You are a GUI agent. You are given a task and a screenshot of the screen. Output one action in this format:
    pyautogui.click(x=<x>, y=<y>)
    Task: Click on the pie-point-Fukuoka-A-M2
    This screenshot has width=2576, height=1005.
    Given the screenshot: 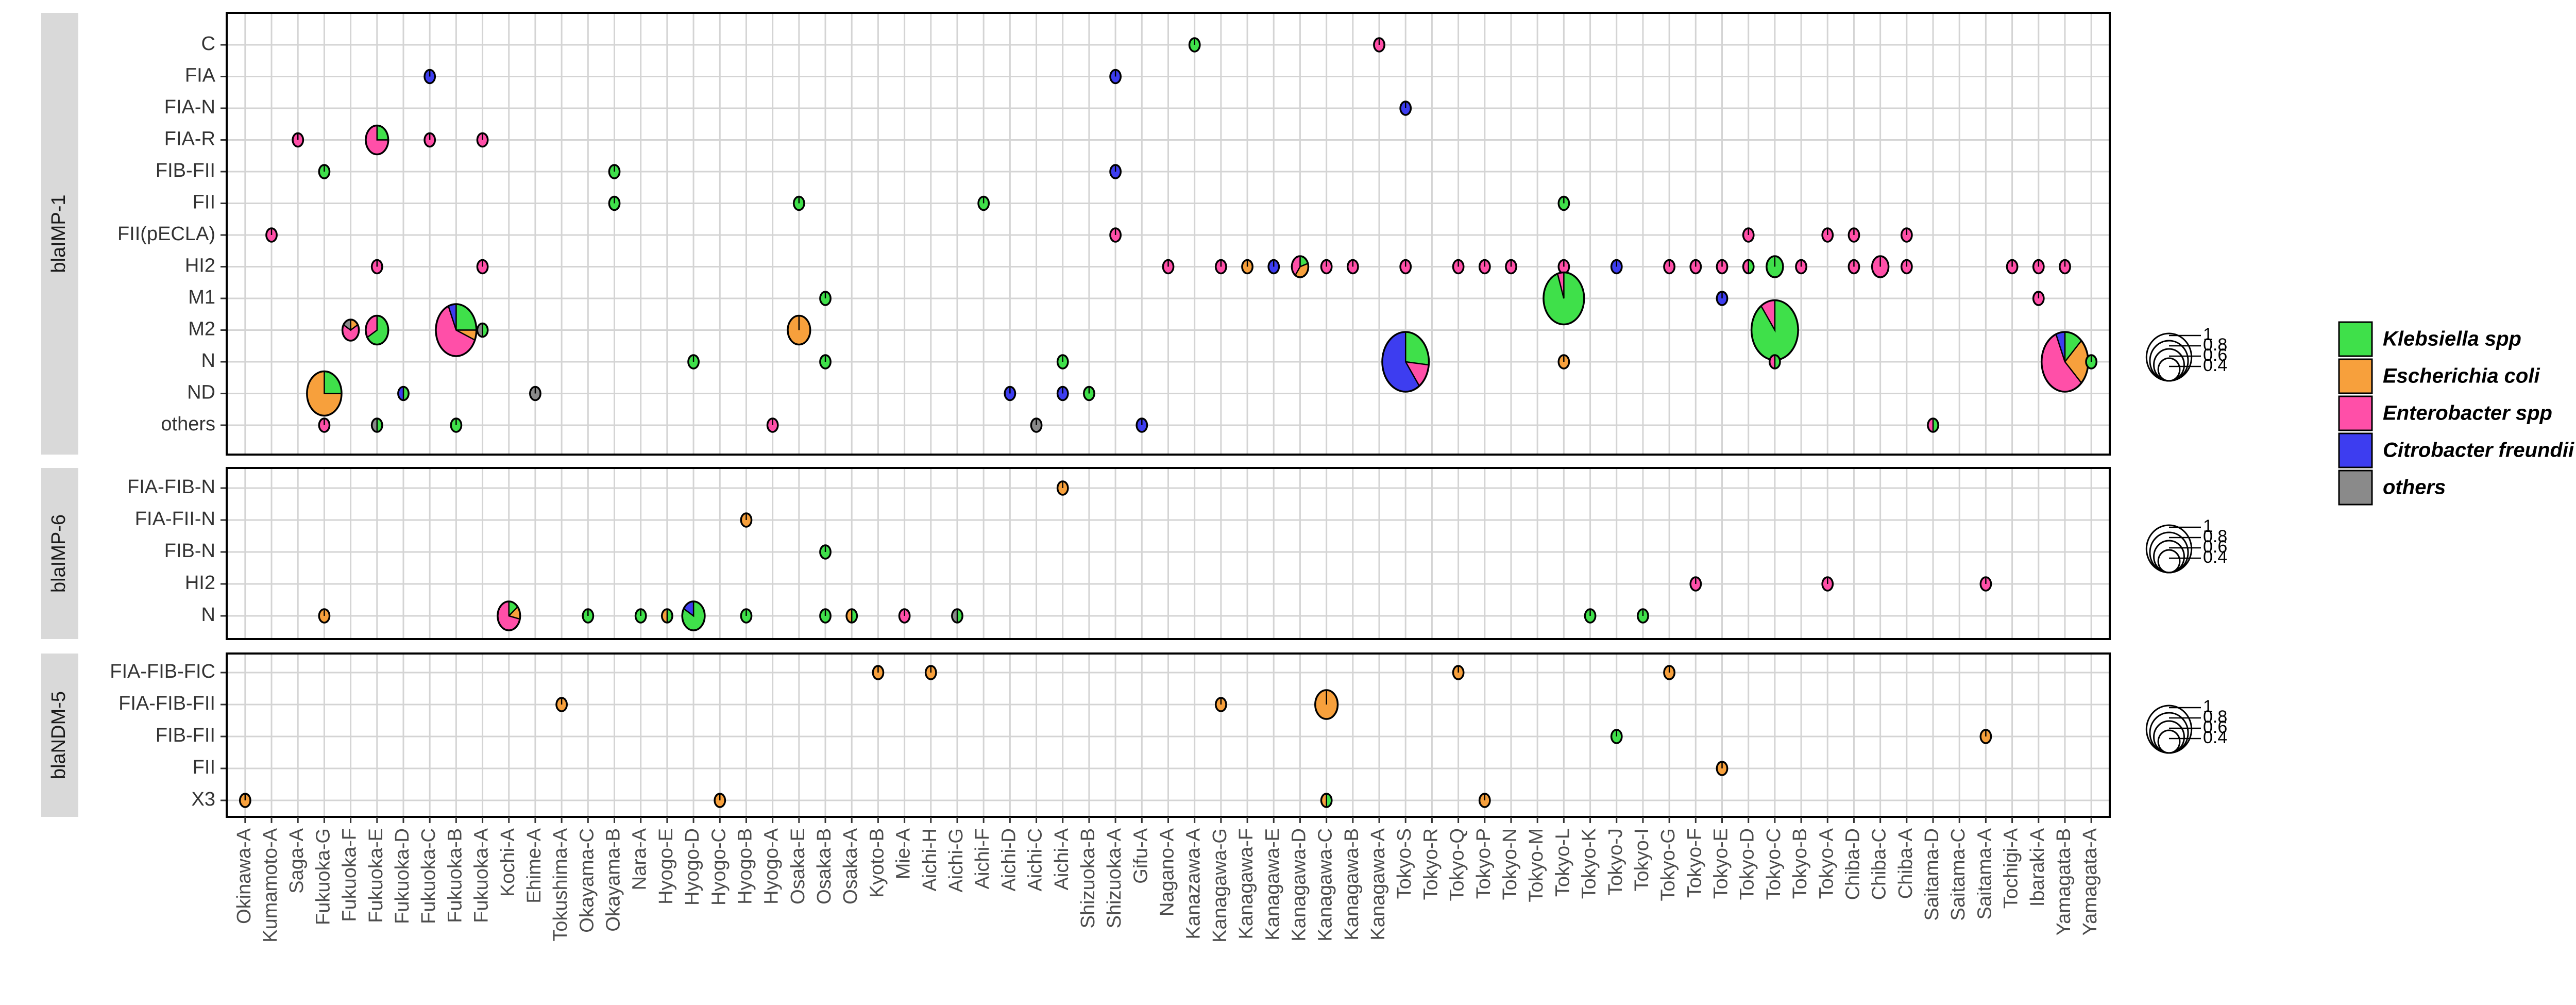 What is the action you would take?
    pyautogui.click(x=482, y=330)
    